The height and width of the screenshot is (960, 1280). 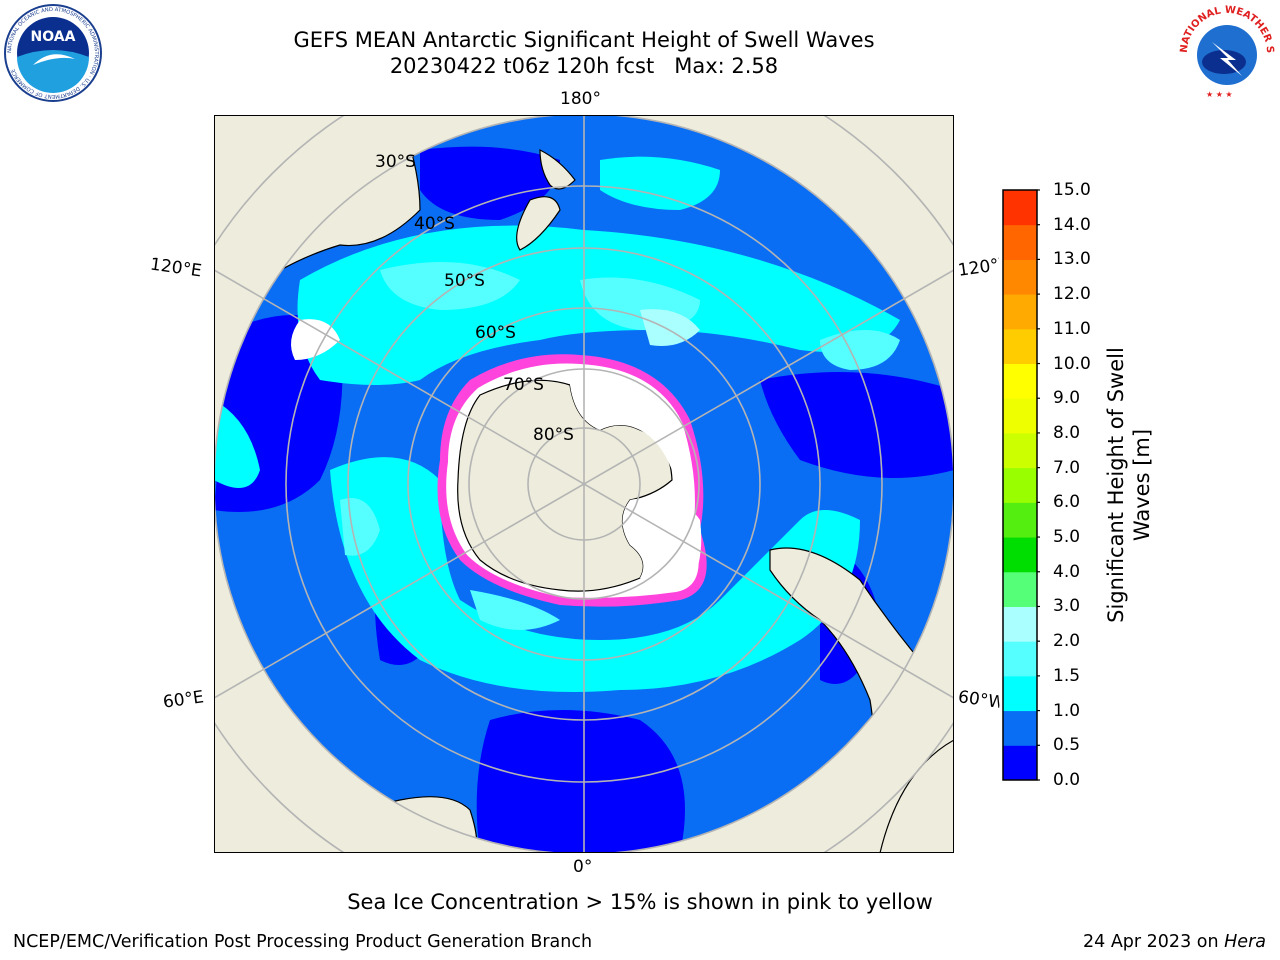 What do you see at coordinates (1067, 606) in the screenshot?
I see `colorbar-tick-label: 3.0` at bounding box center [1067, 606].